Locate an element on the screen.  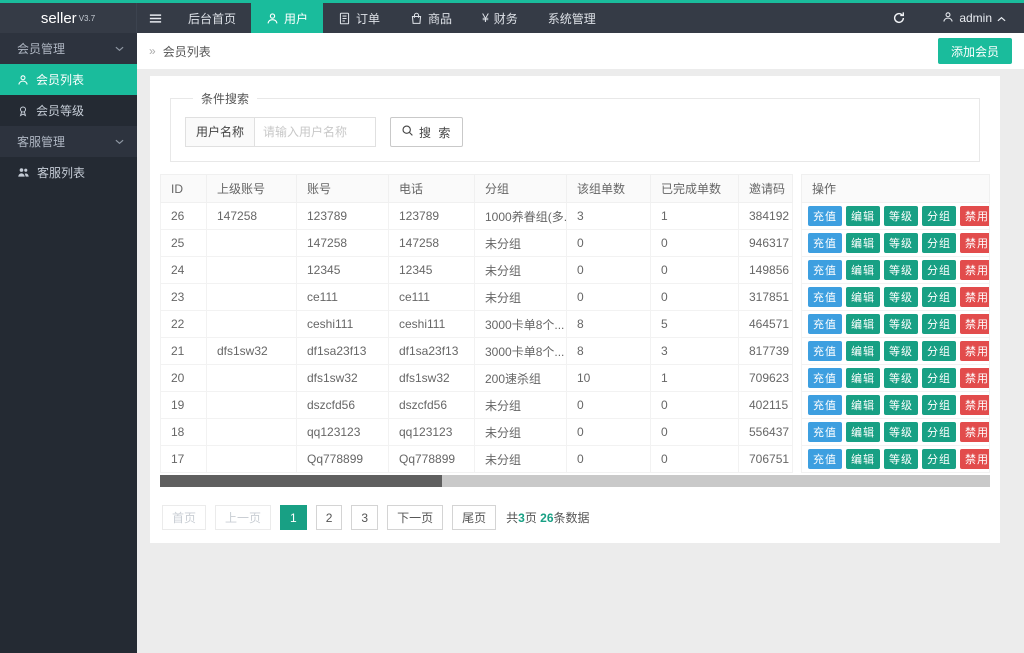
horizontal-scrollbar is located at coordinates (575, 481).